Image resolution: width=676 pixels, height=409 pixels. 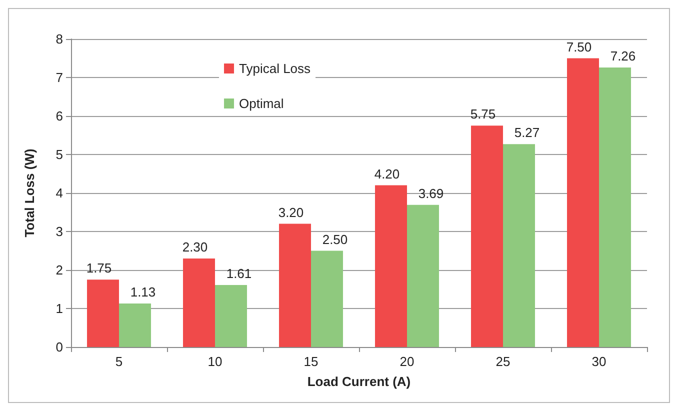 What do you see at coordinates (359, 381) in the screenshot?
I see `x-axis-title: Load Current (A)` at bounding box center [359, 381].